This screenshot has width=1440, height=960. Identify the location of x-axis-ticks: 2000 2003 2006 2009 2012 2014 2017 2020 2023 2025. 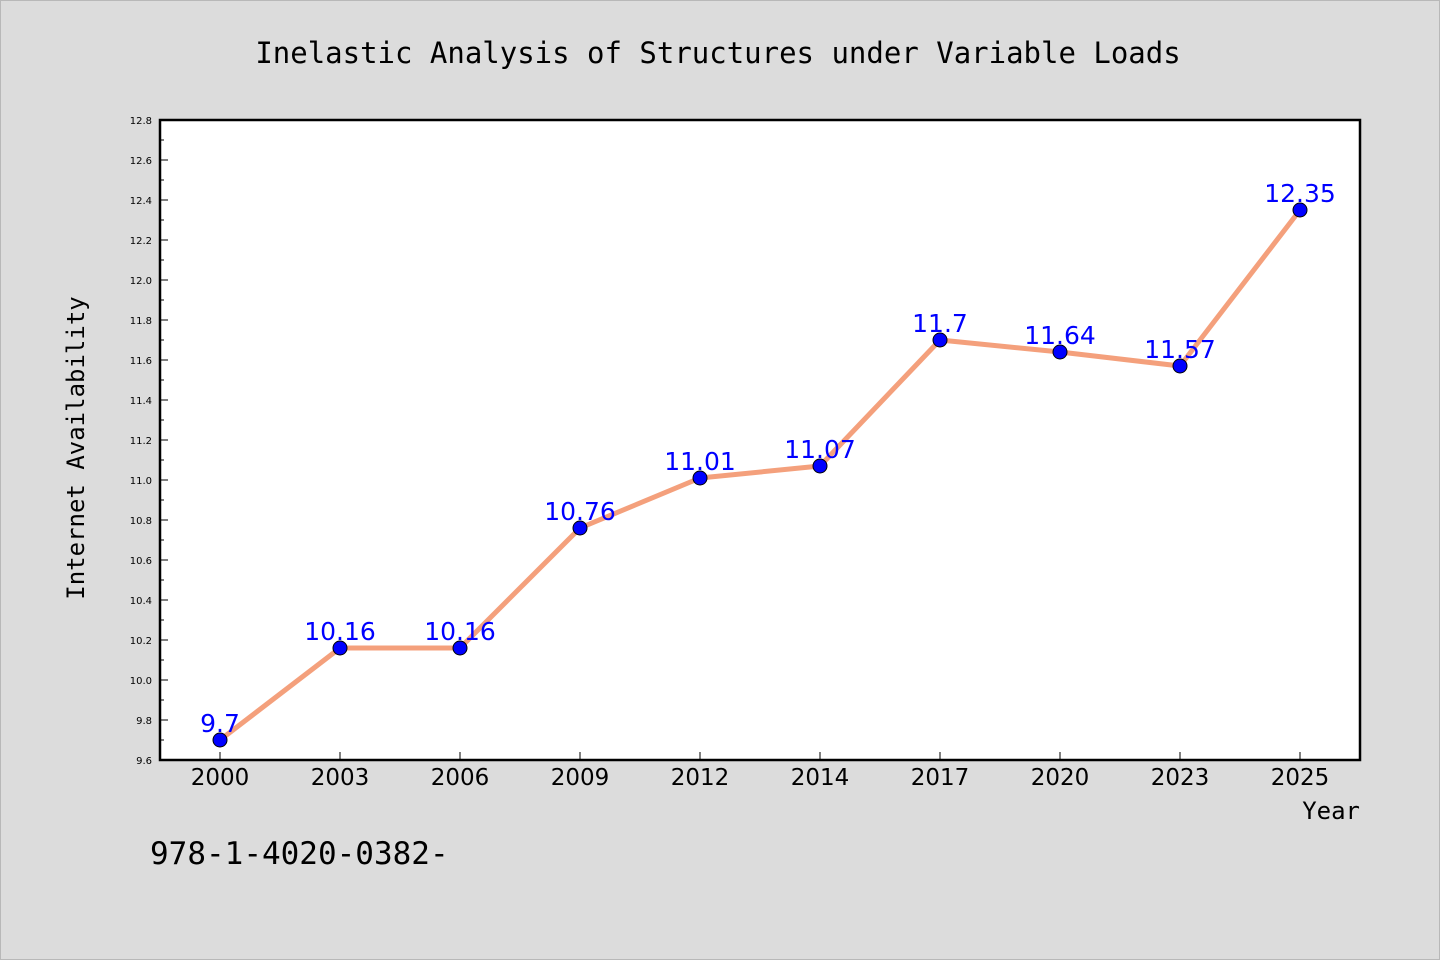
(760, 771).